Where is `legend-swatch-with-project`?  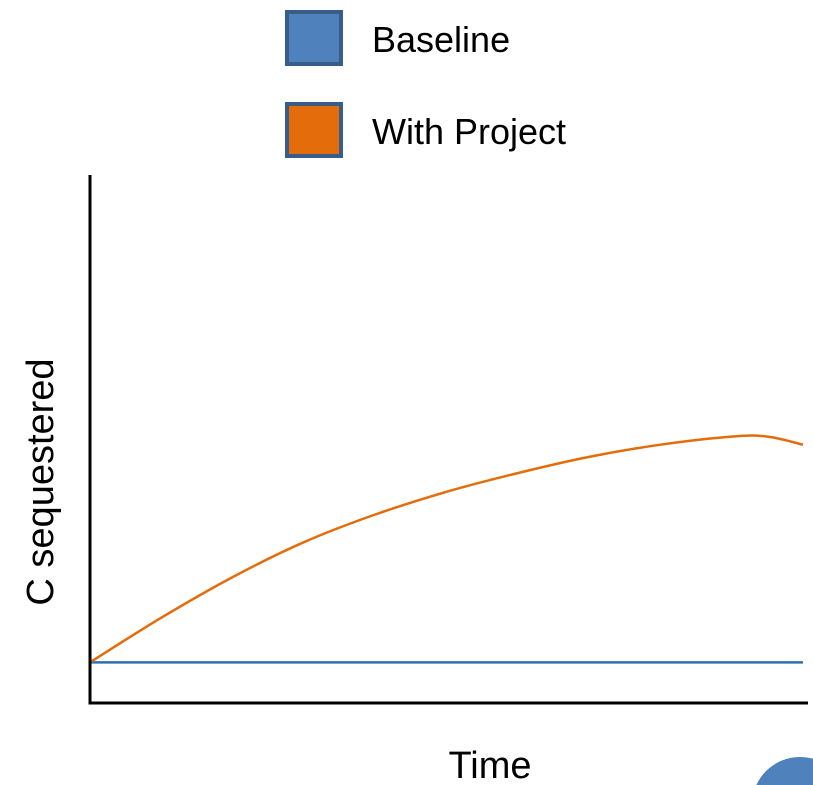 legend-swatch-with-project is located at coordinates (314, 130).